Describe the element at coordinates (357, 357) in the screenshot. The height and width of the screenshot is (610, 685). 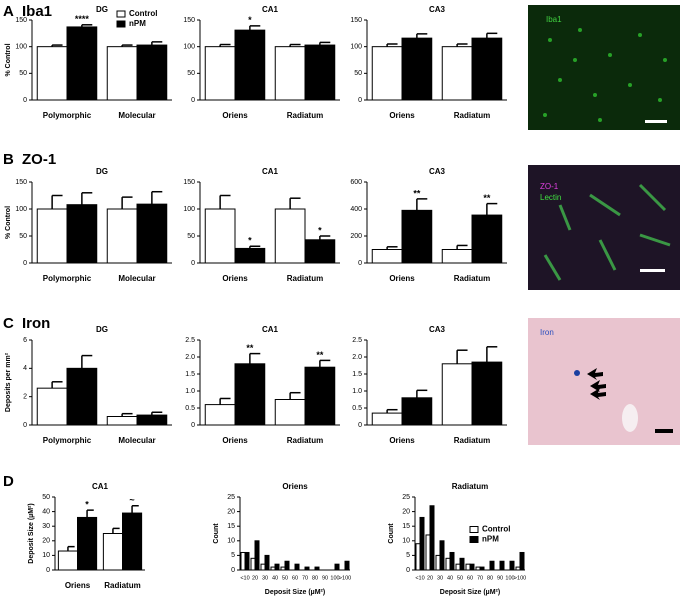
I see `y-tick-label: 2.0` at that location.